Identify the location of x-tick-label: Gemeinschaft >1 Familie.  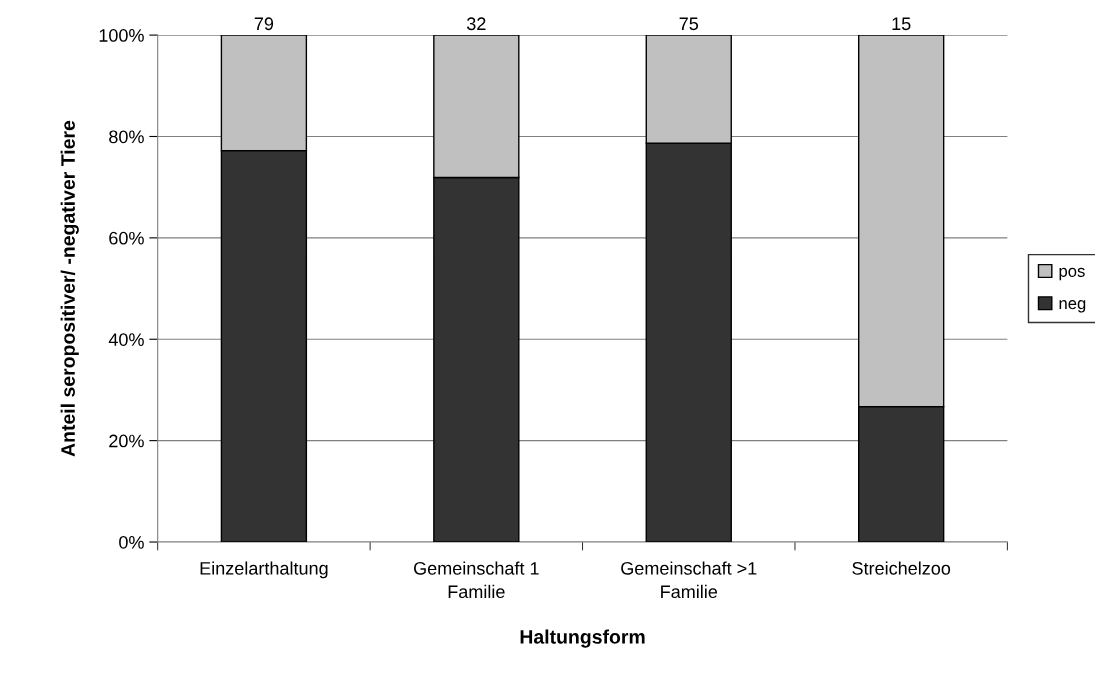
(689, 580).